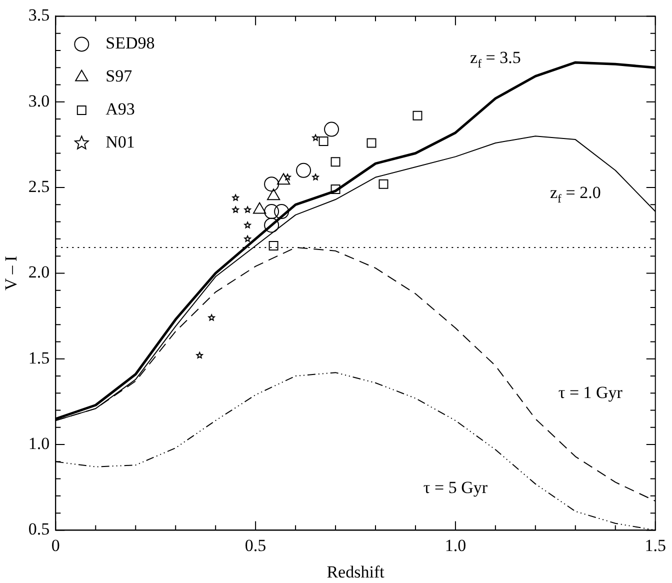 The height and width of the screenshot is (583, 672). I want to click on legend-label: S97, so click(119, 76).